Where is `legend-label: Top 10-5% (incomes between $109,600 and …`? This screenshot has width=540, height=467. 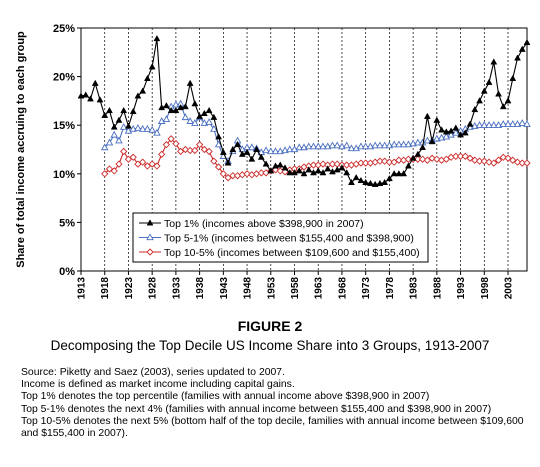
legend-label: Top 10-5% (incomes between $109,600 and … is located at coordinates (292, 253).